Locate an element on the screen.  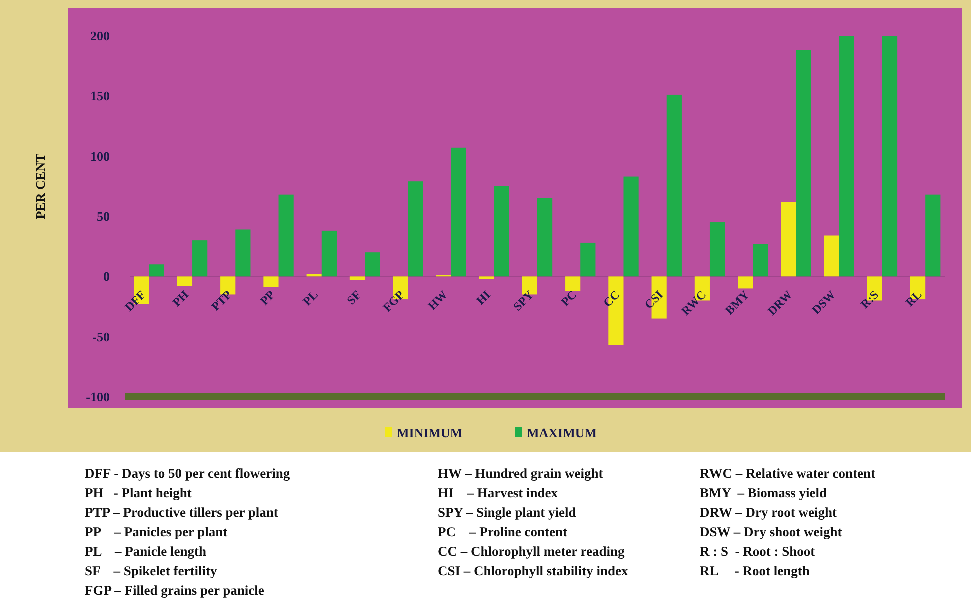
text: PP – Panicles per plant is located at coordinates (156, 532).